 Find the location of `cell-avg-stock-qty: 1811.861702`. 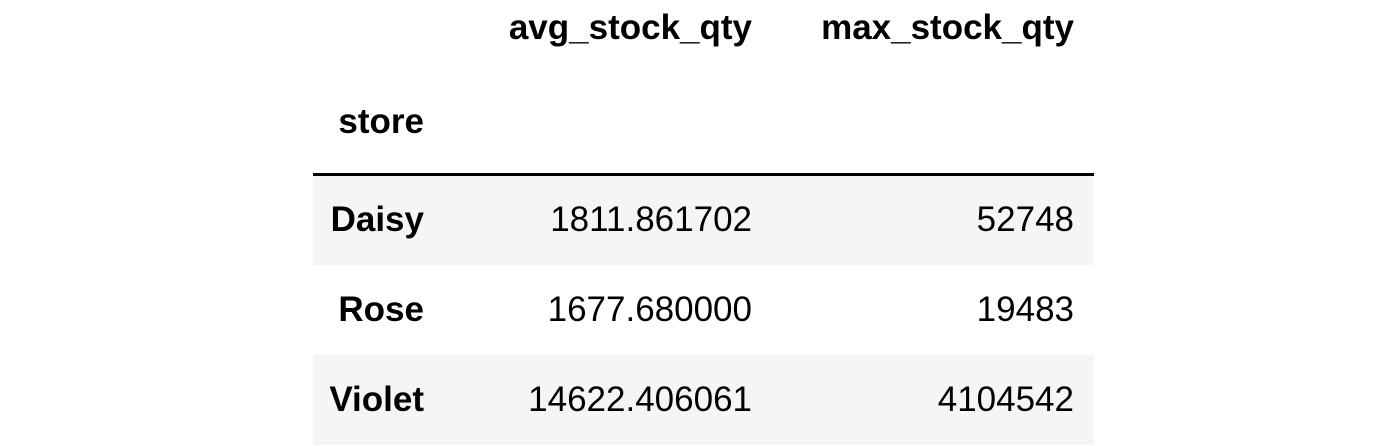

cell-avg-stock-qty: 1811.861702 is located at coordinates (651, 220).